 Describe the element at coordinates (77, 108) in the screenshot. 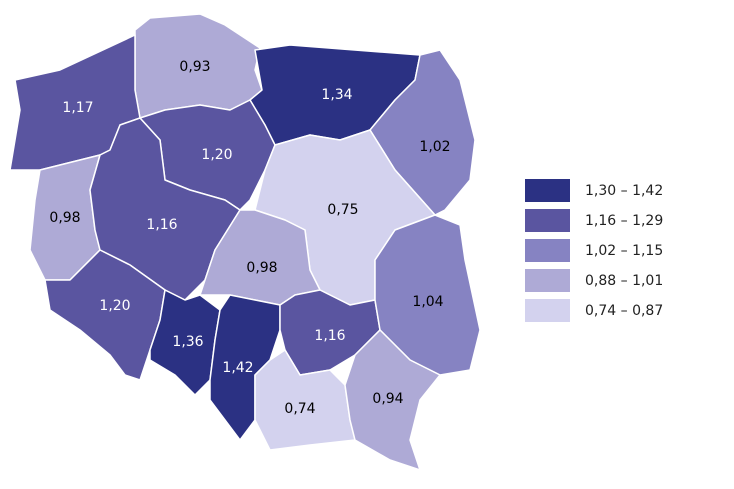

I see `region-label: 1,17` at that location.